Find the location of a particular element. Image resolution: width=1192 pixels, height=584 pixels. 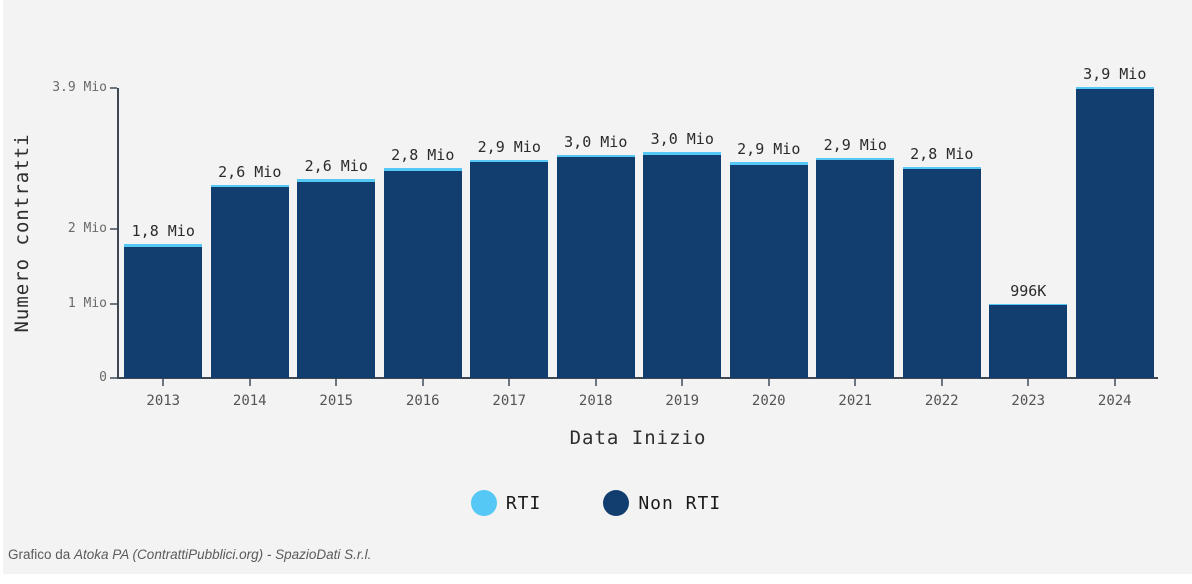

bar-2023 is located at coordinates (1028, 340).